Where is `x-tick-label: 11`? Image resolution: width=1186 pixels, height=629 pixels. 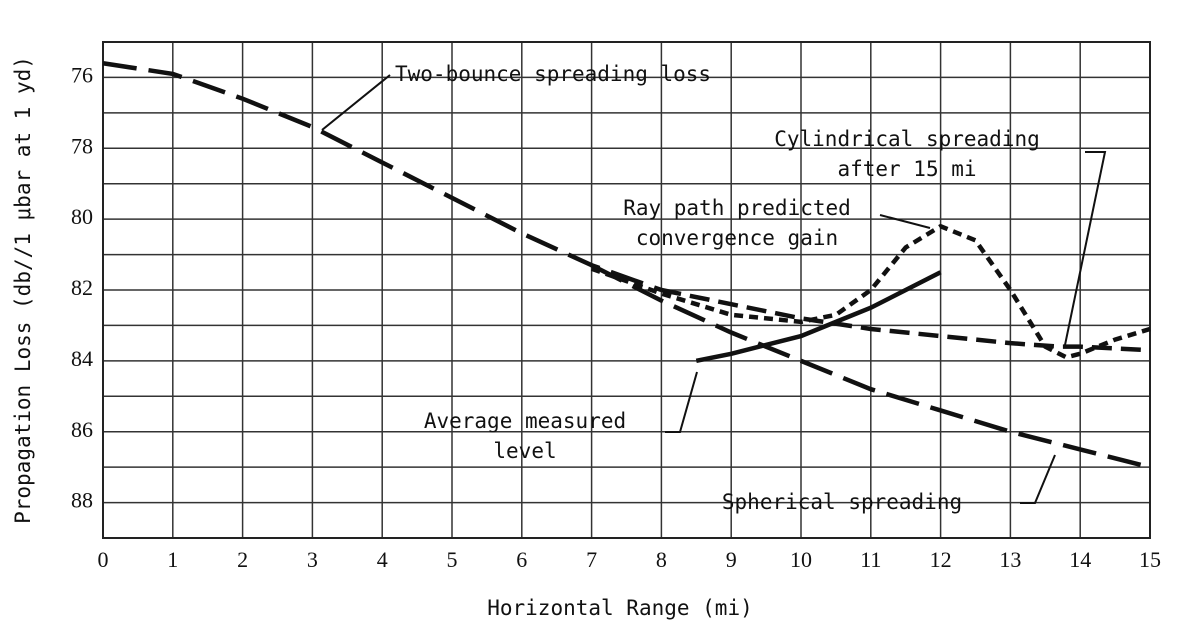
x-tick-label: 11 is located at coordinates (870, 559).